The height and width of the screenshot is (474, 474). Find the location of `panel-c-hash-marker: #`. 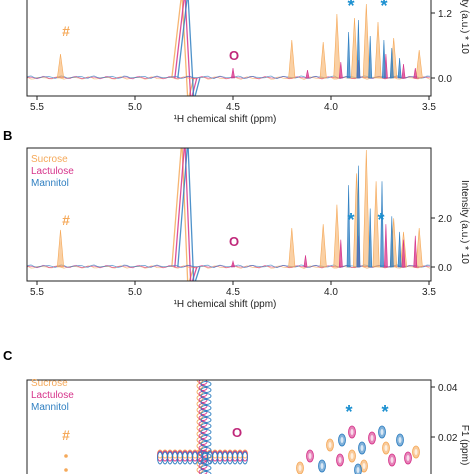

panel-c-hash-marker: # is located at coordinates (66, 435).